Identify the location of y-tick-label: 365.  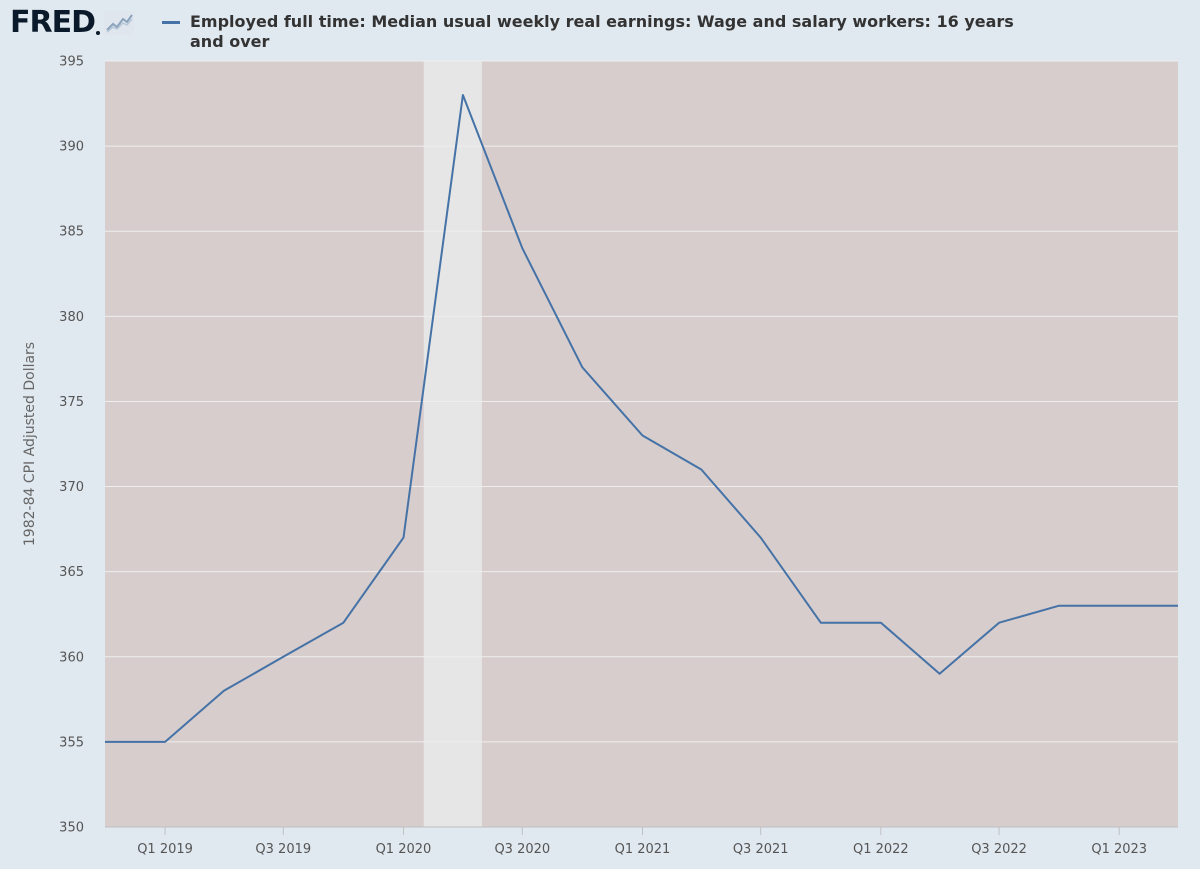
(71, 572).